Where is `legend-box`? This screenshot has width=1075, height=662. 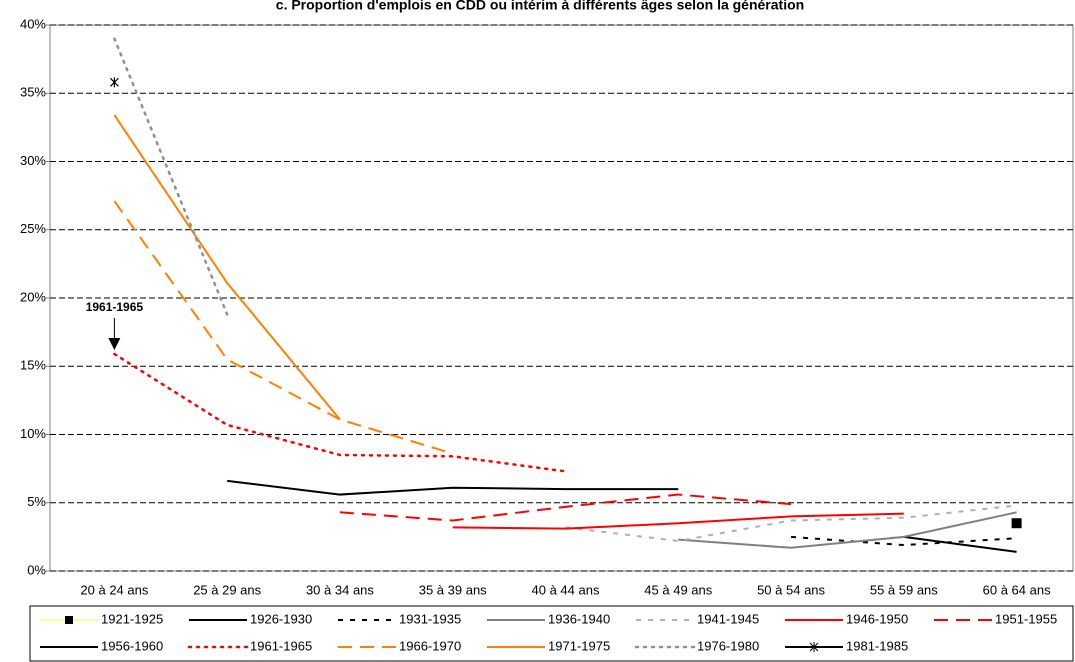 legend-box is located at coordinates (551, 633).